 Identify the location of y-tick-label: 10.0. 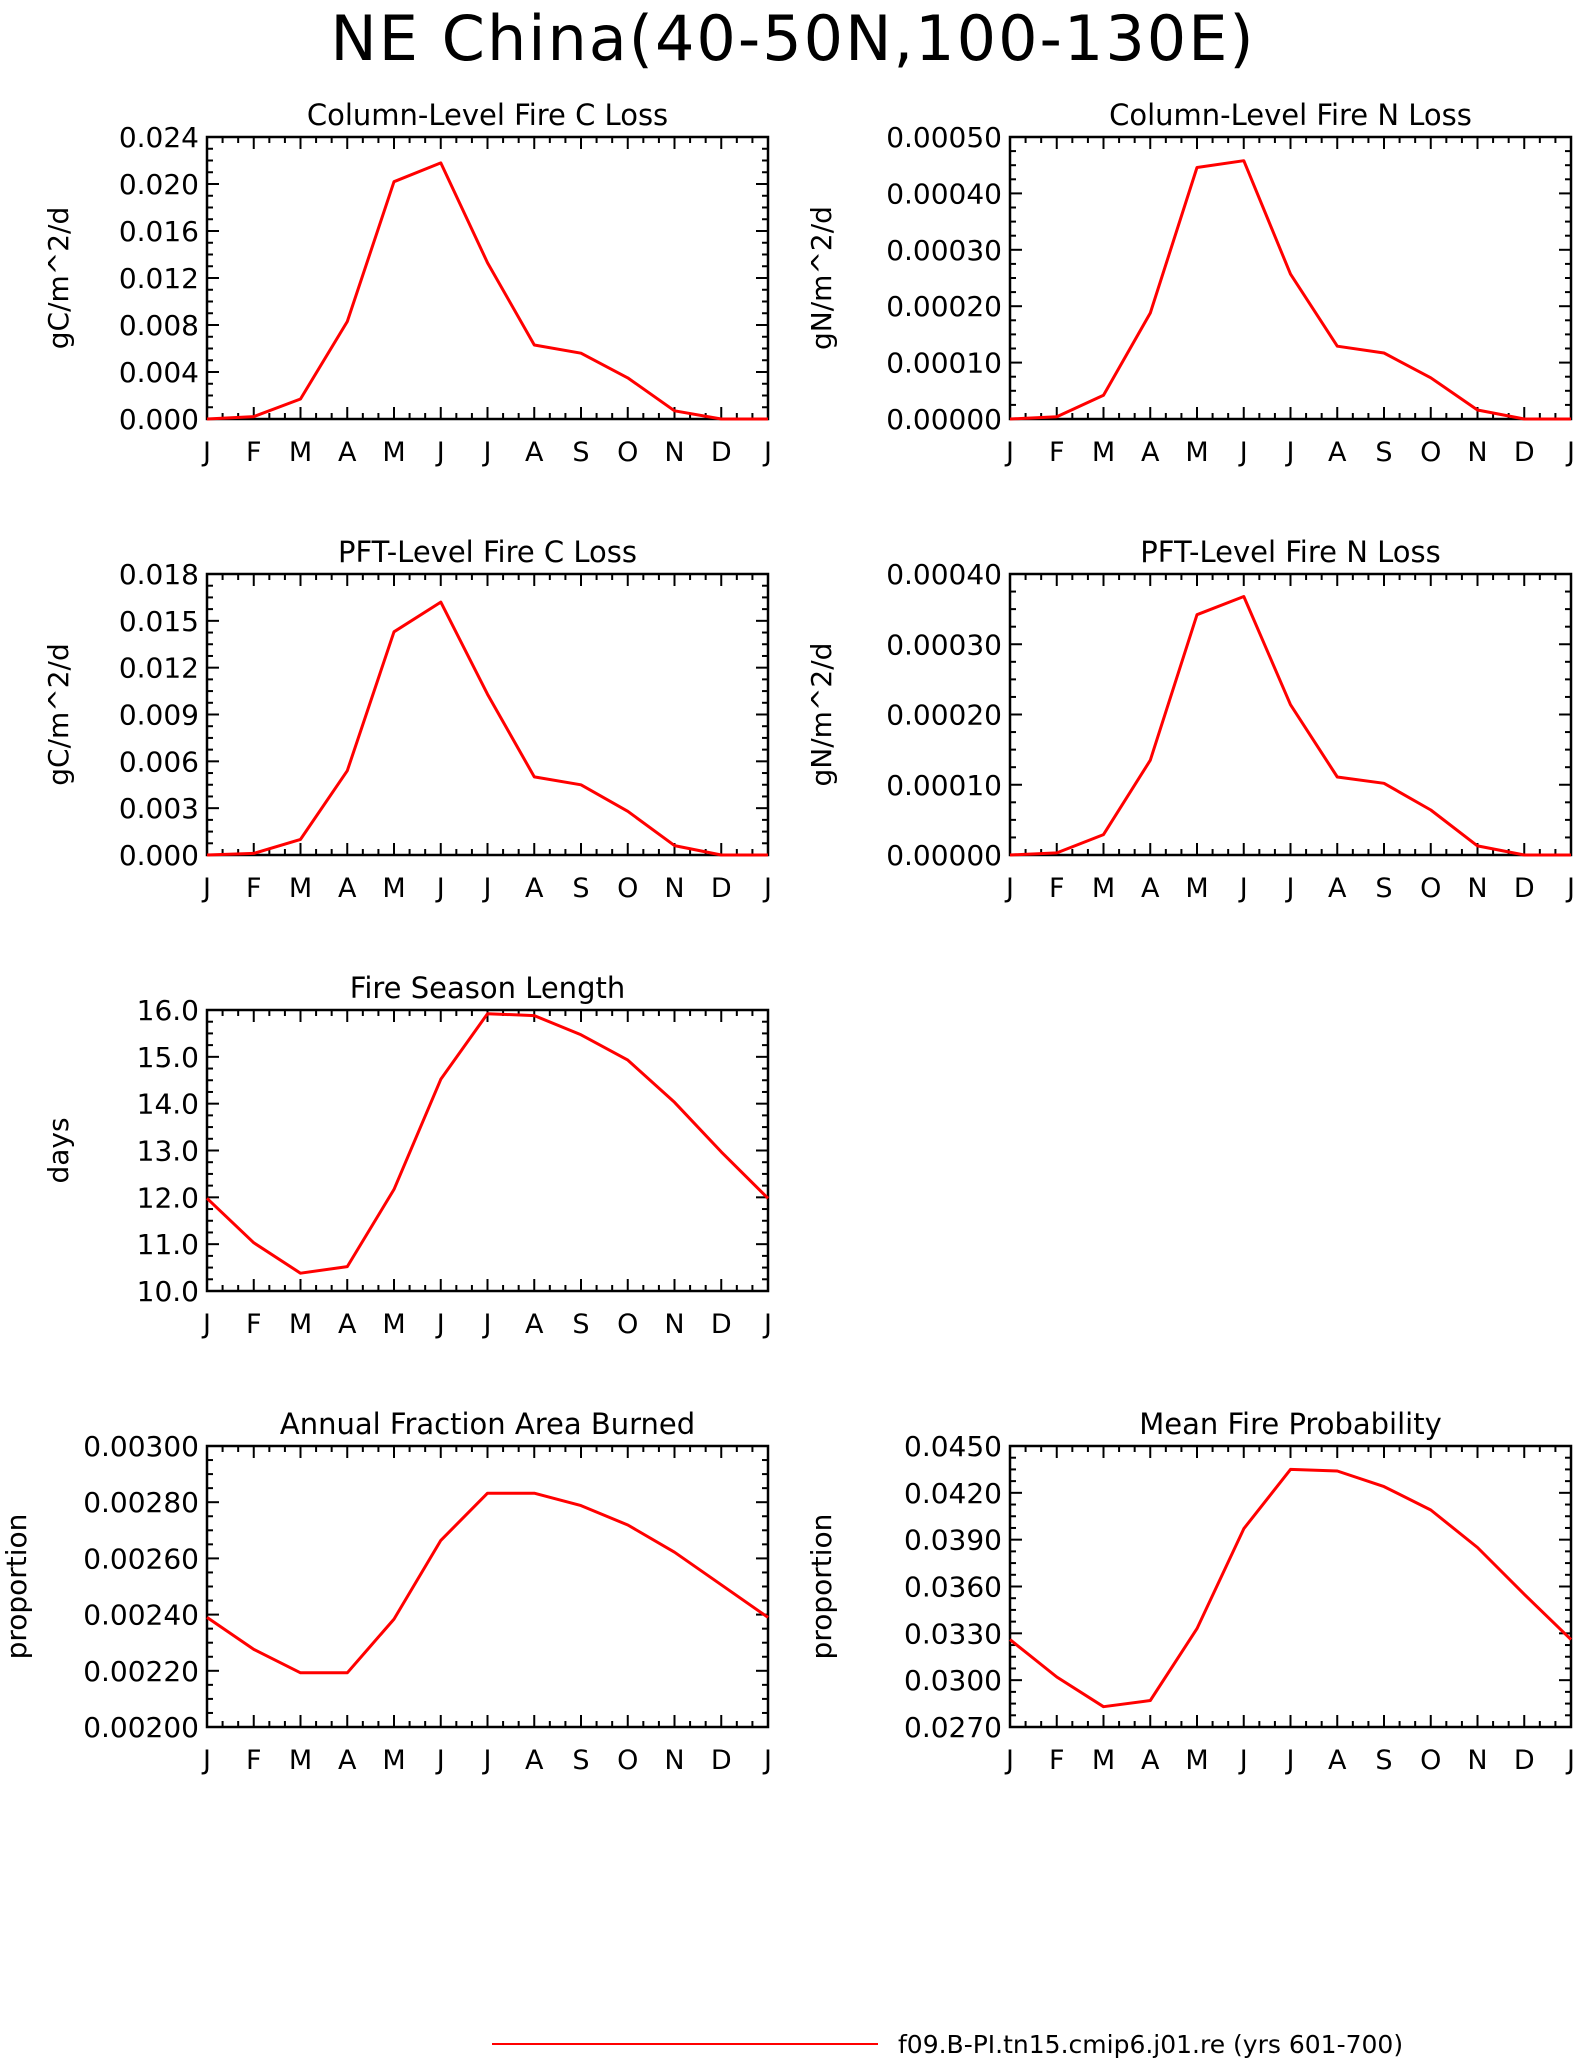
(168, 1291).